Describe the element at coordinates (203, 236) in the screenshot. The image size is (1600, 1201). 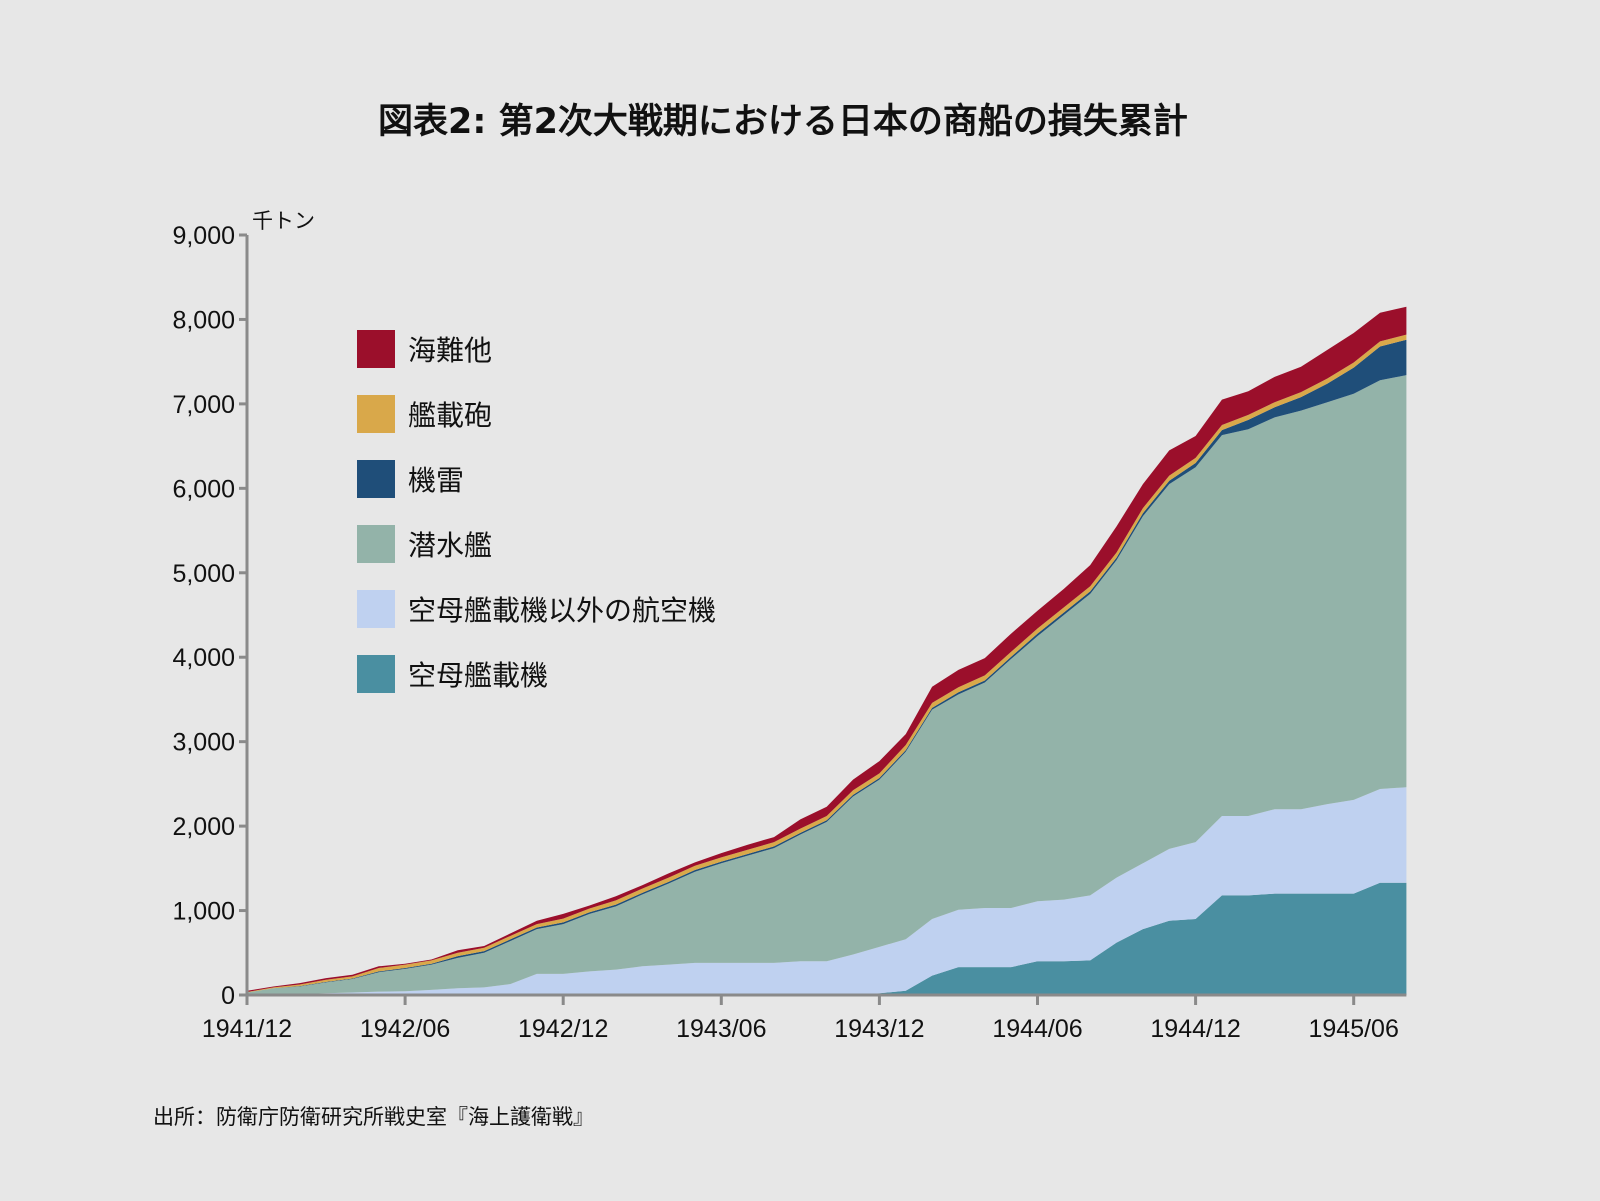
I see `y-tick-label: 9,000` at that location.